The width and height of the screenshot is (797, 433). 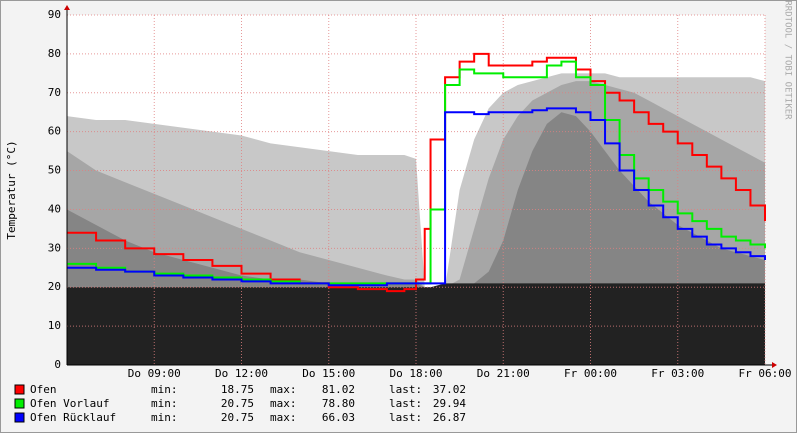 I want to click on legend-stat-value: 29.94, so click(x=449, y=403).